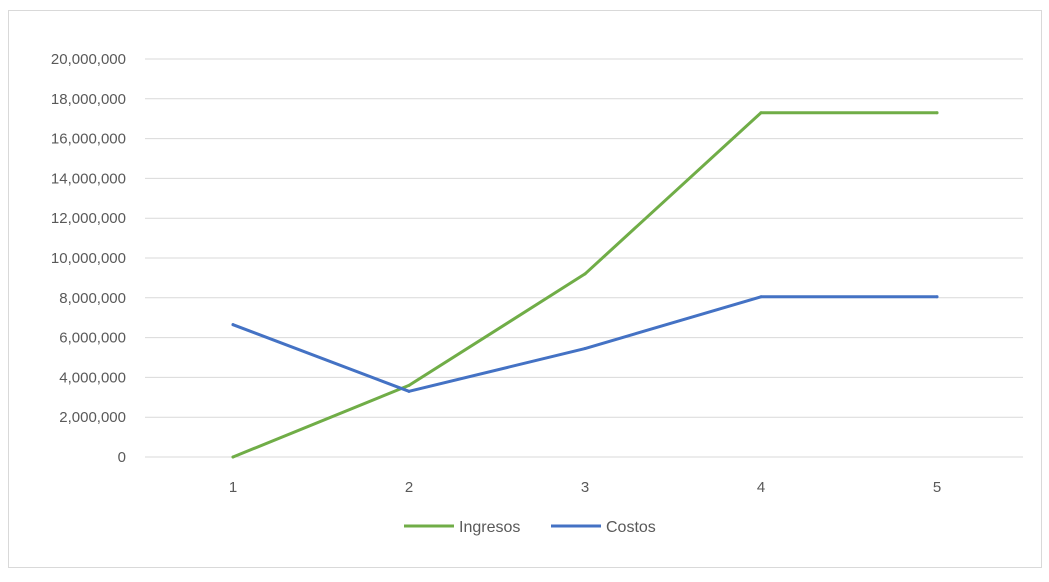 This screenshot has height=582, width=1049. I want to click on x-tick-label: 4, so click(761, 487).